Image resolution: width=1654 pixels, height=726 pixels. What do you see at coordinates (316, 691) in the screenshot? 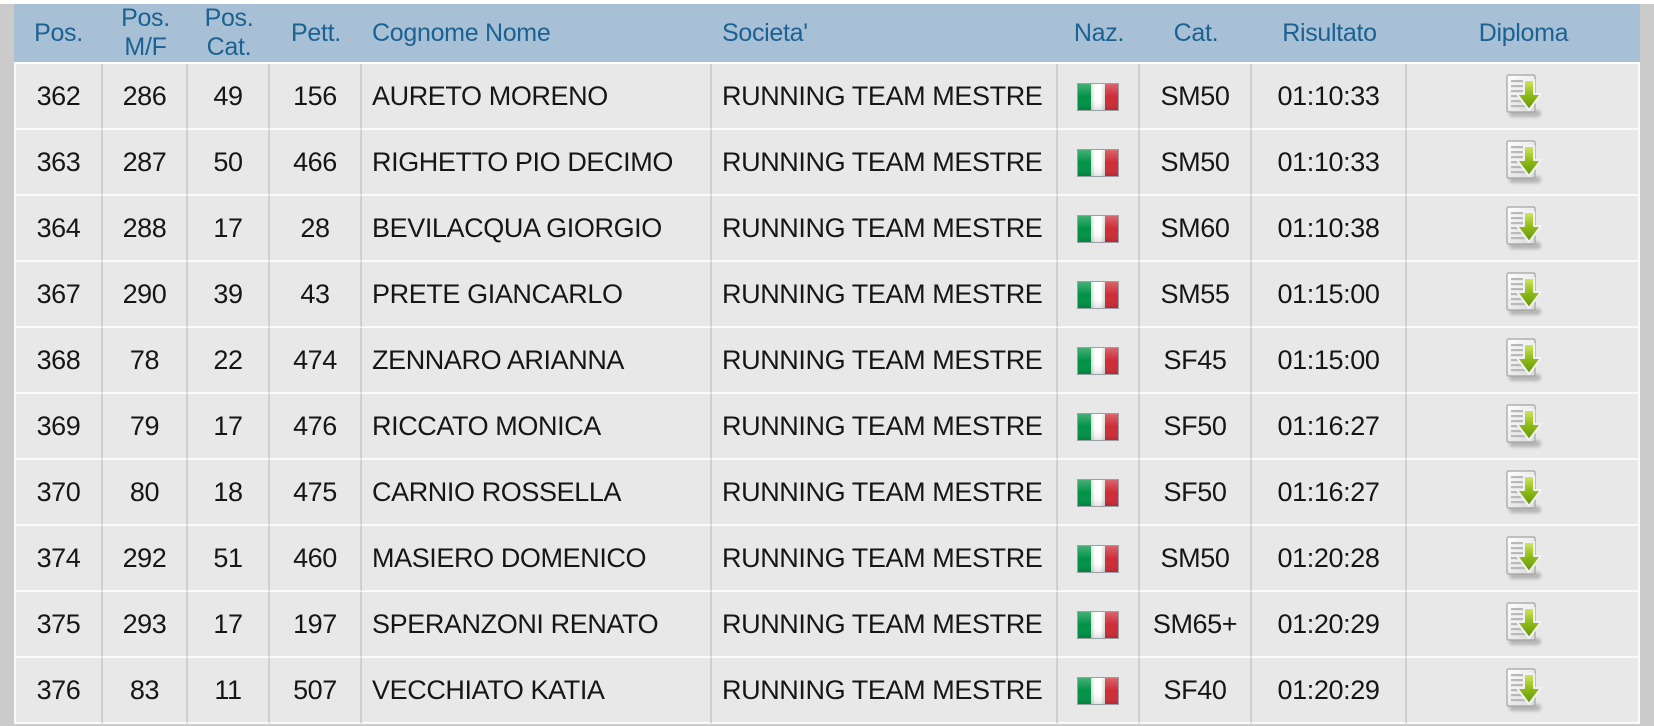
I see `cell-pett: 507` at bounding box center [316, 691].